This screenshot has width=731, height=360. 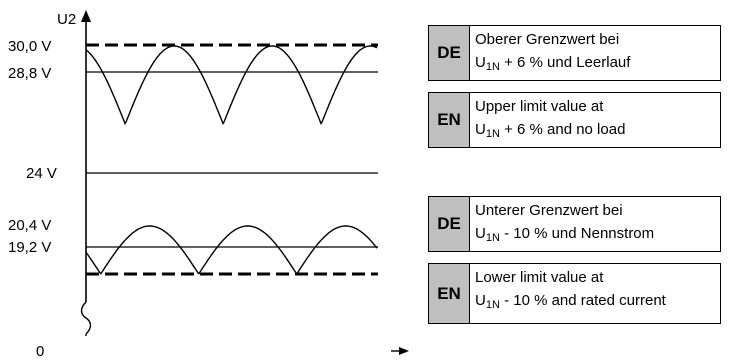 I want to click on y-axis-arrow, so click(x=86, y=16).